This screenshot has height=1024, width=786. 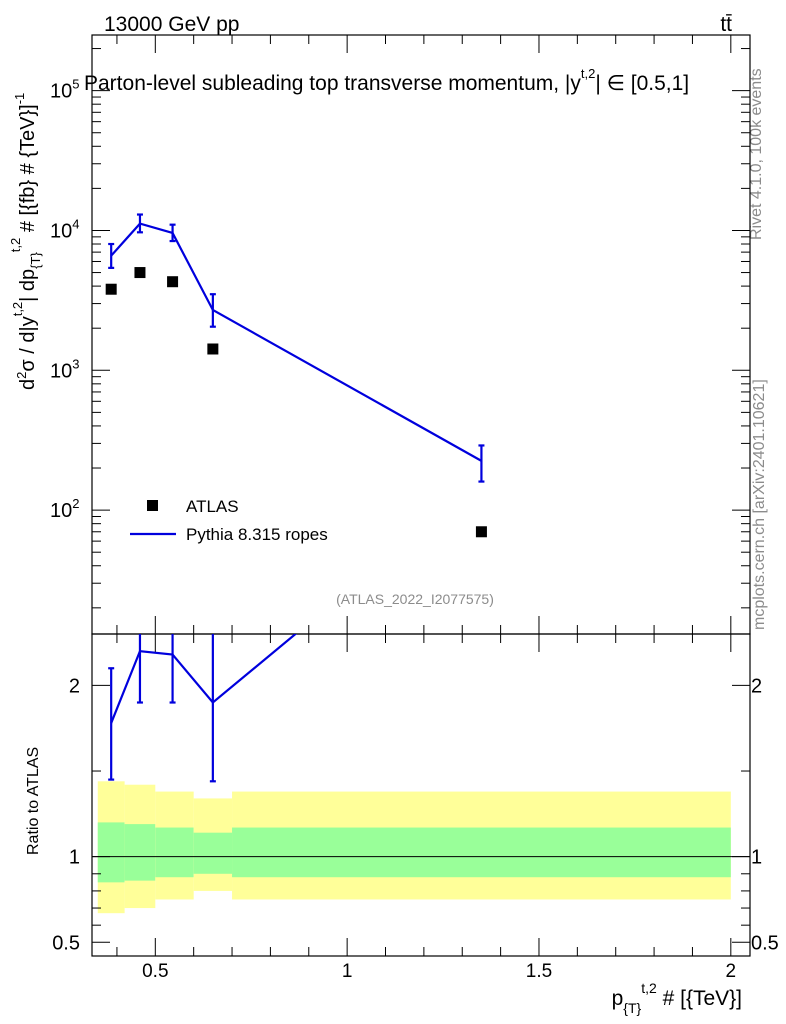 I want to click on xlabel: p{T}t,2 # [{TeV}], so click(x=677, y=998).